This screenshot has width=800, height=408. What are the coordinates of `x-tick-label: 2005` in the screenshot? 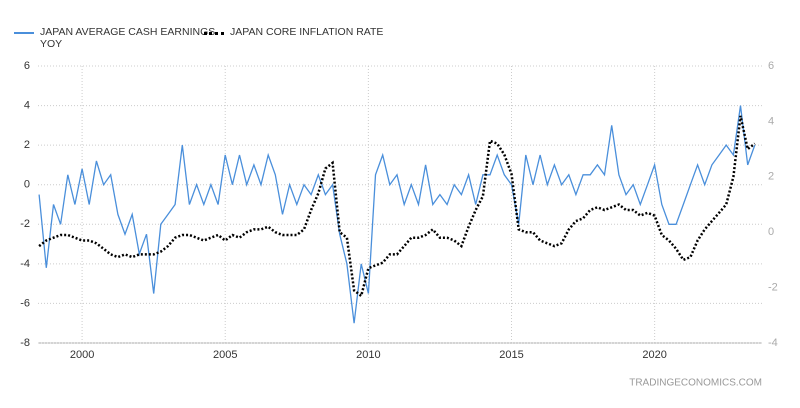 It's located at (225, 355).